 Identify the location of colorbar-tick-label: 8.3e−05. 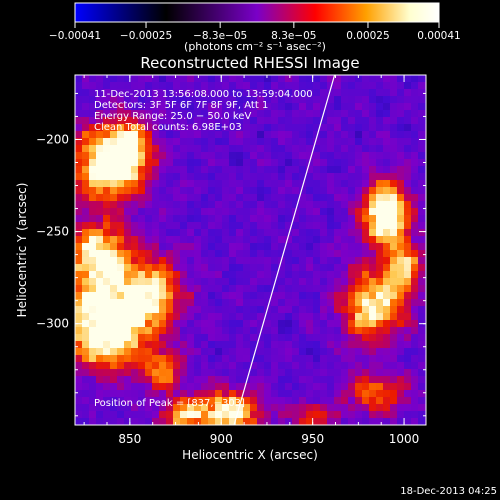
(293, 36).